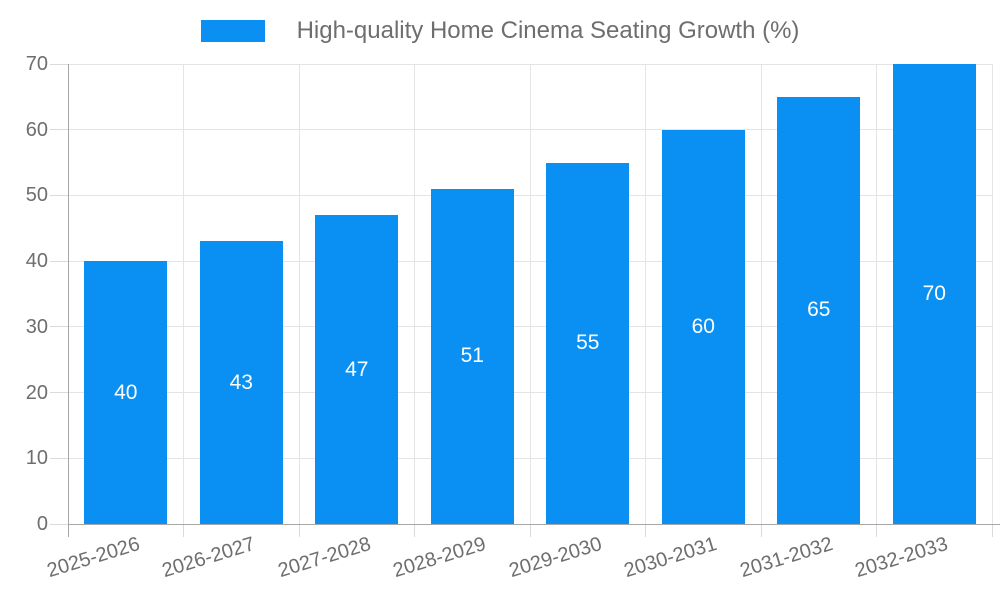 The width and height of the screenshot is (1000, 600). I want to click on y-axis-tick-label: 40, so click(36, 261).